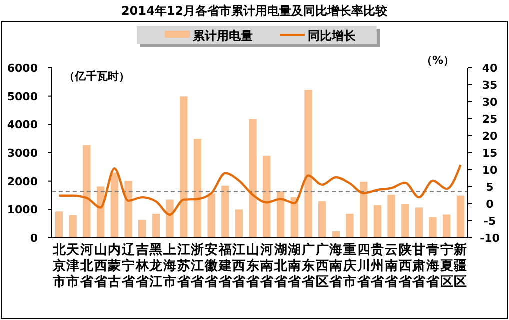  I want to click on x-tick-label: 北京市, so click(59, 266).